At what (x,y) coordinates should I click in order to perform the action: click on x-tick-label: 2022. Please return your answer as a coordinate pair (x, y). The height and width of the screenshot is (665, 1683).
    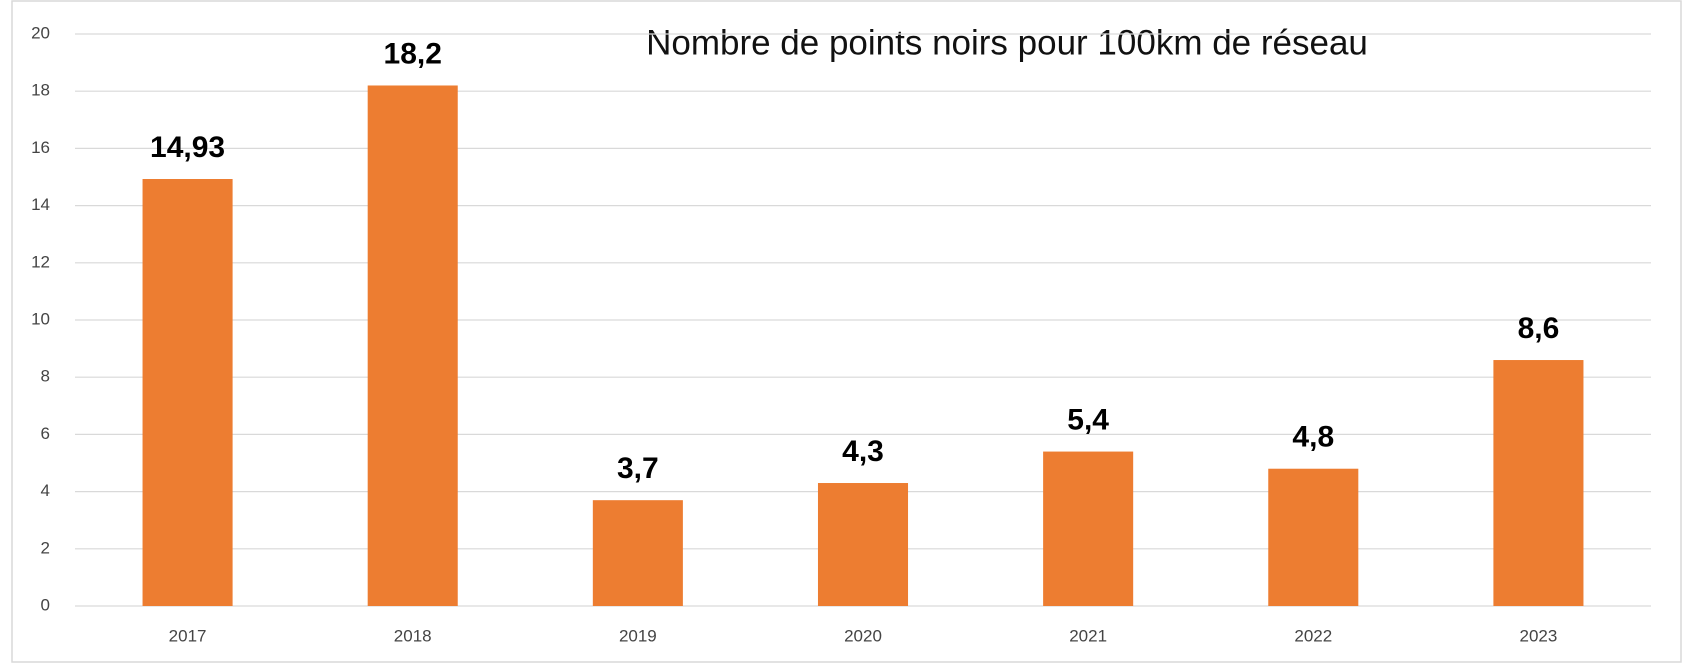
    Looking at the image, I should click on (1313, 635).